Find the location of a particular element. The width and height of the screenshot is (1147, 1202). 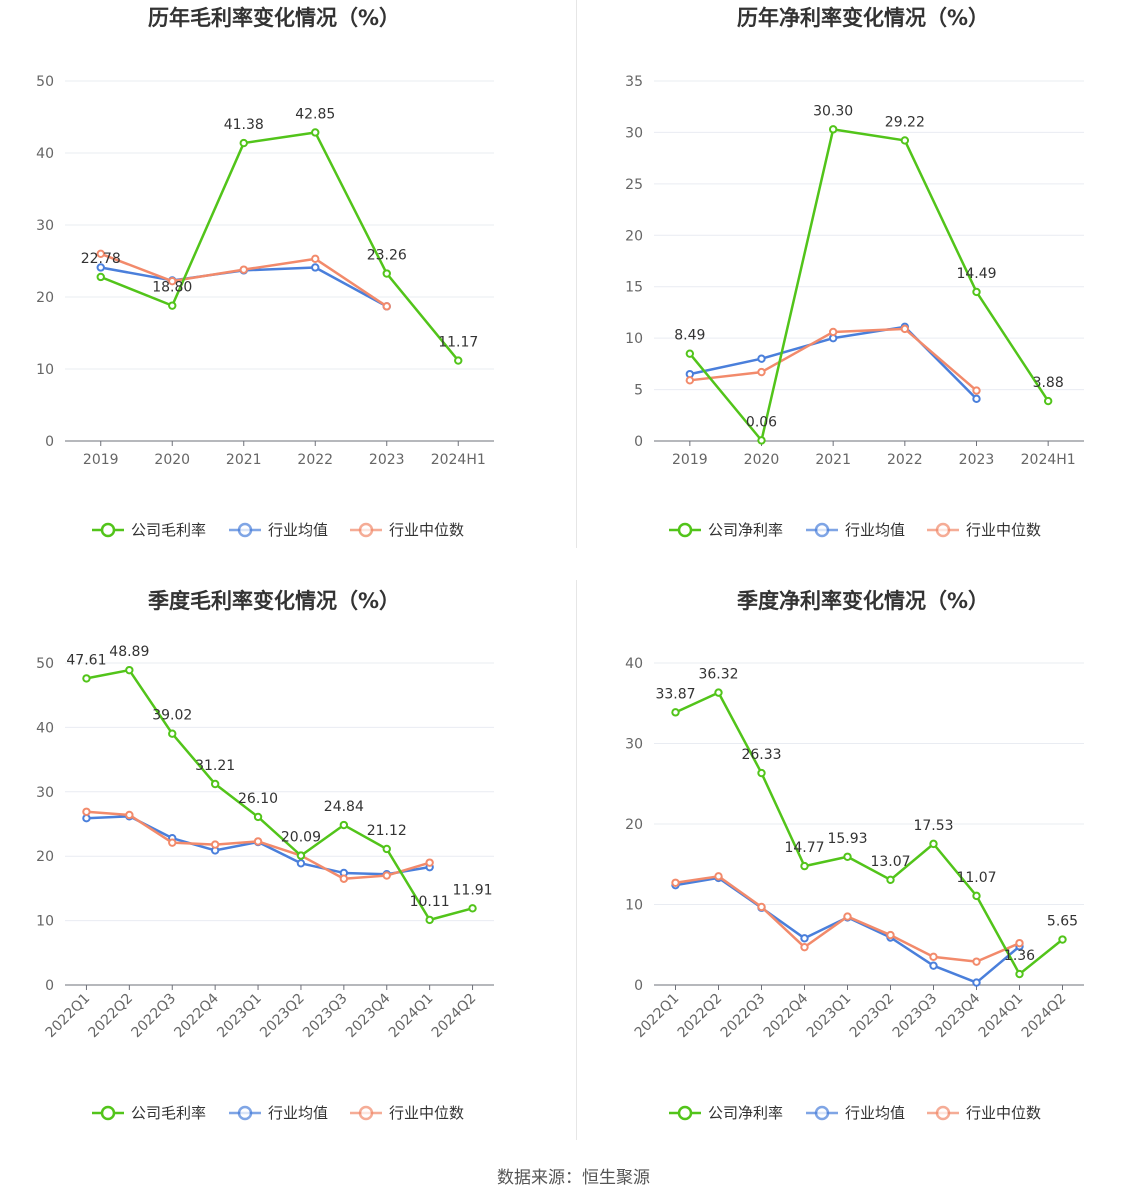

data-label: 26.33 is located at coordinates (761, 755).